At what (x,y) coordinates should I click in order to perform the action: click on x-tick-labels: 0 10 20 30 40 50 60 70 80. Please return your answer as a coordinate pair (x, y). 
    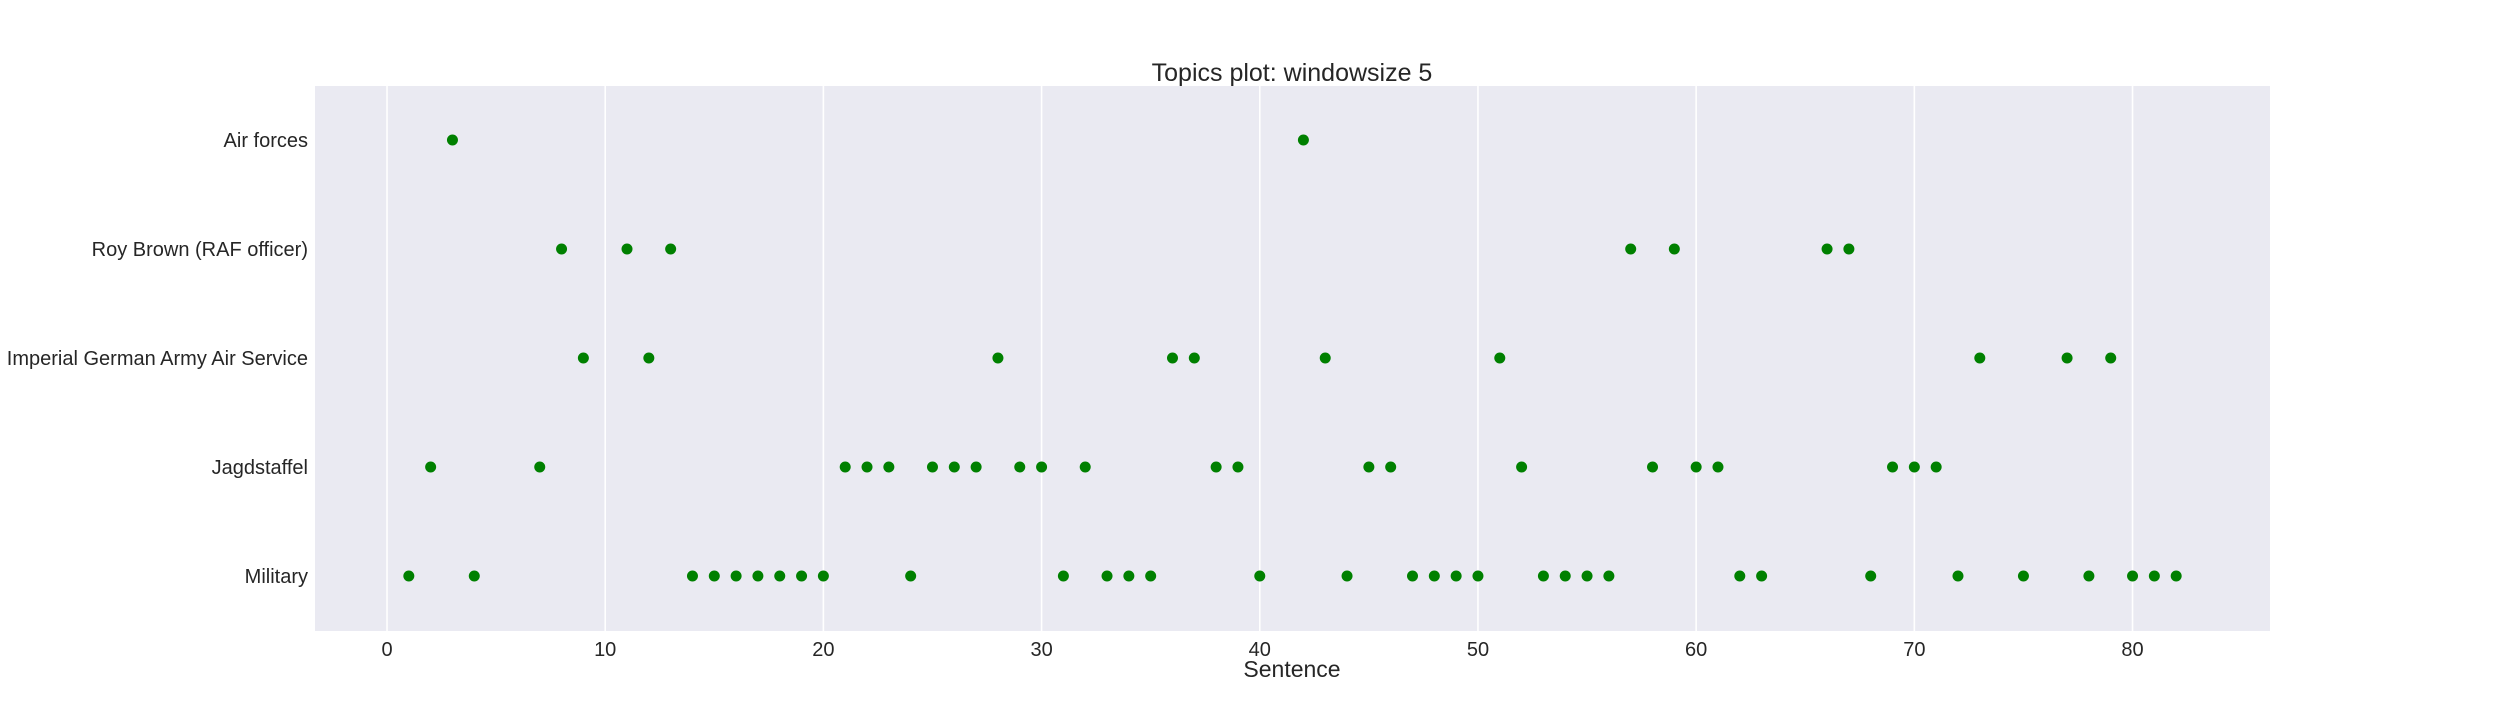
    Looking at the image, I should click on (1262, 650).